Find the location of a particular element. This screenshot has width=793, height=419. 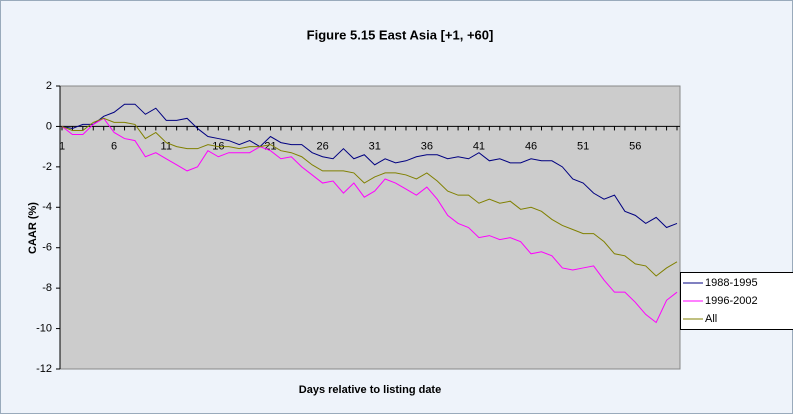

y-tick-label: -4 is located at coordinates (47, 207).